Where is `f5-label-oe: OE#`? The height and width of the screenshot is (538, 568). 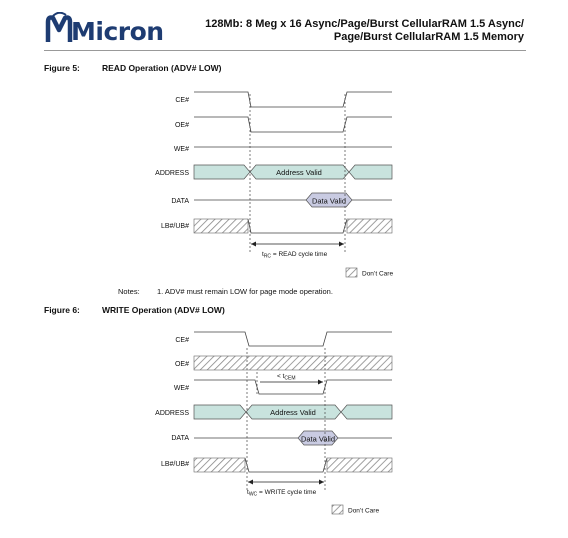 f5-label-oe: OE# is located at coordinates (182, 125).